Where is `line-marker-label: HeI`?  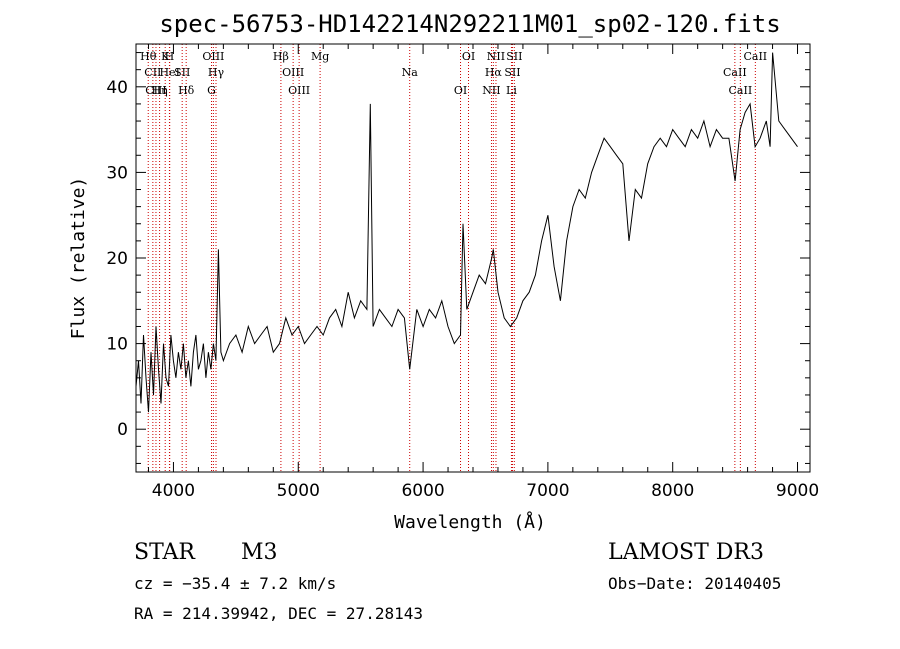 line-marker-label: HeI is located at coordinates (169, 72).